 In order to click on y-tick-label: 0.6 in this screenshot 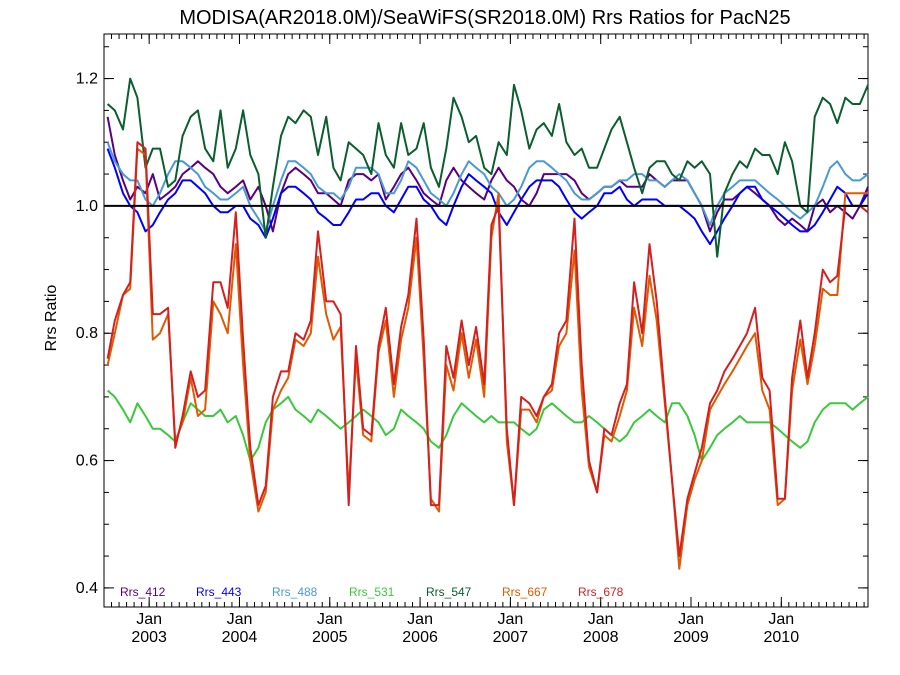, I will do `click(87, 461)`.